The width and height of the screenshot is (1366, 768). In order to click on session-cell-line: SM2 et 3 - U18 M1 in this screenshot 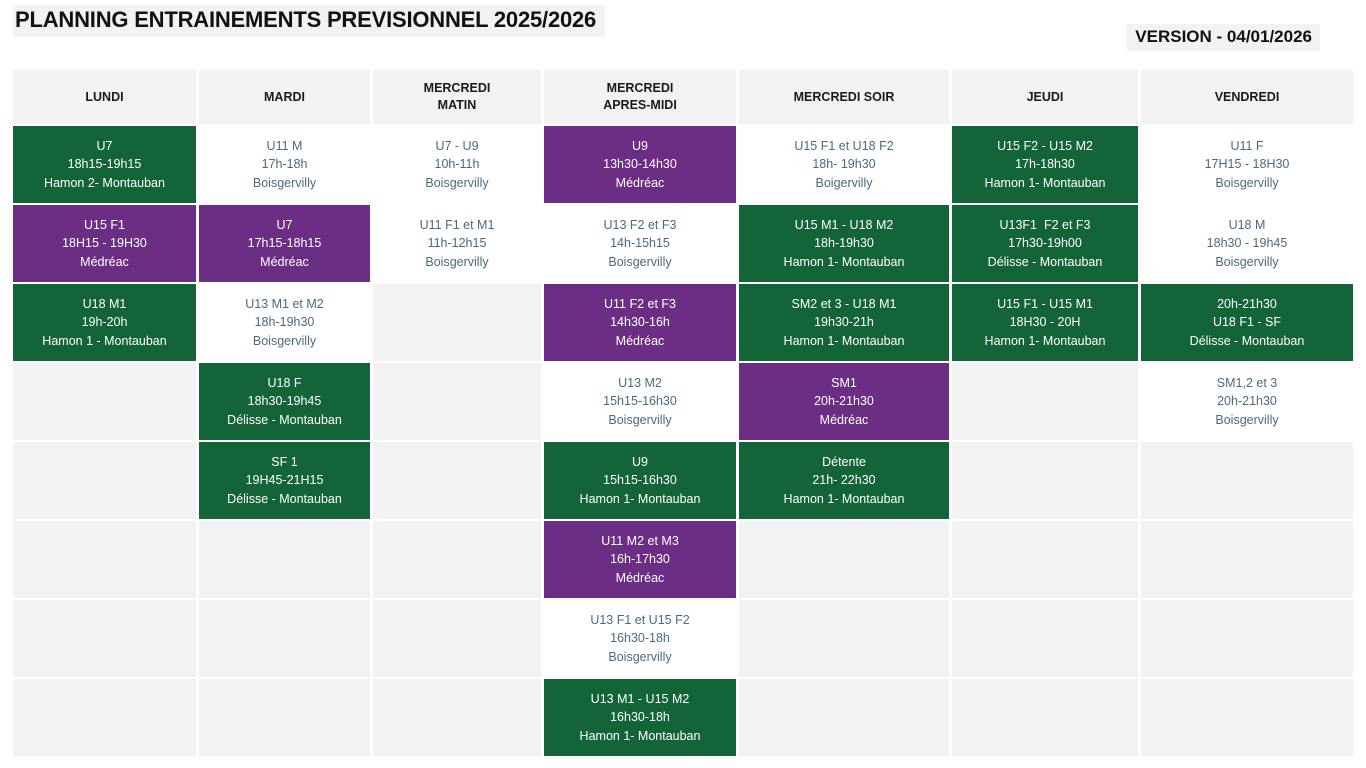, I will do `click(844, 303)`.